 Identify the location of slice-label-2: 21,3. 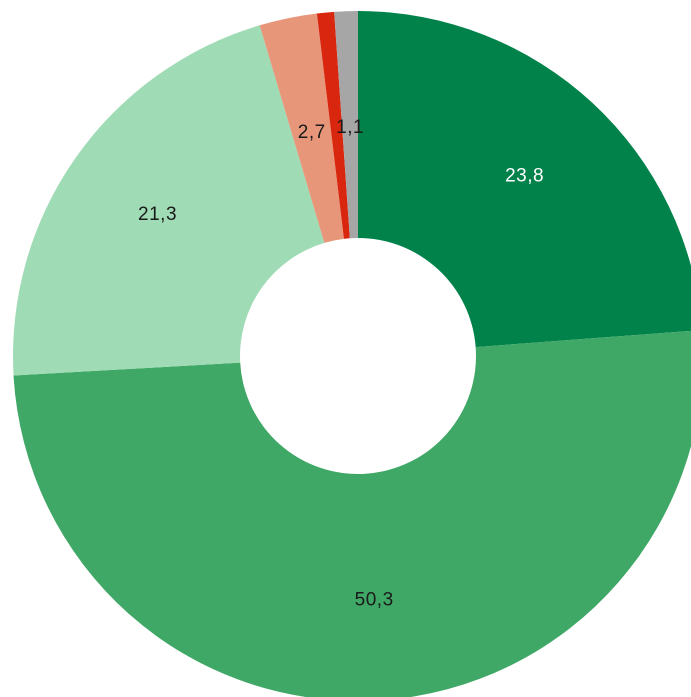
(157, 214).